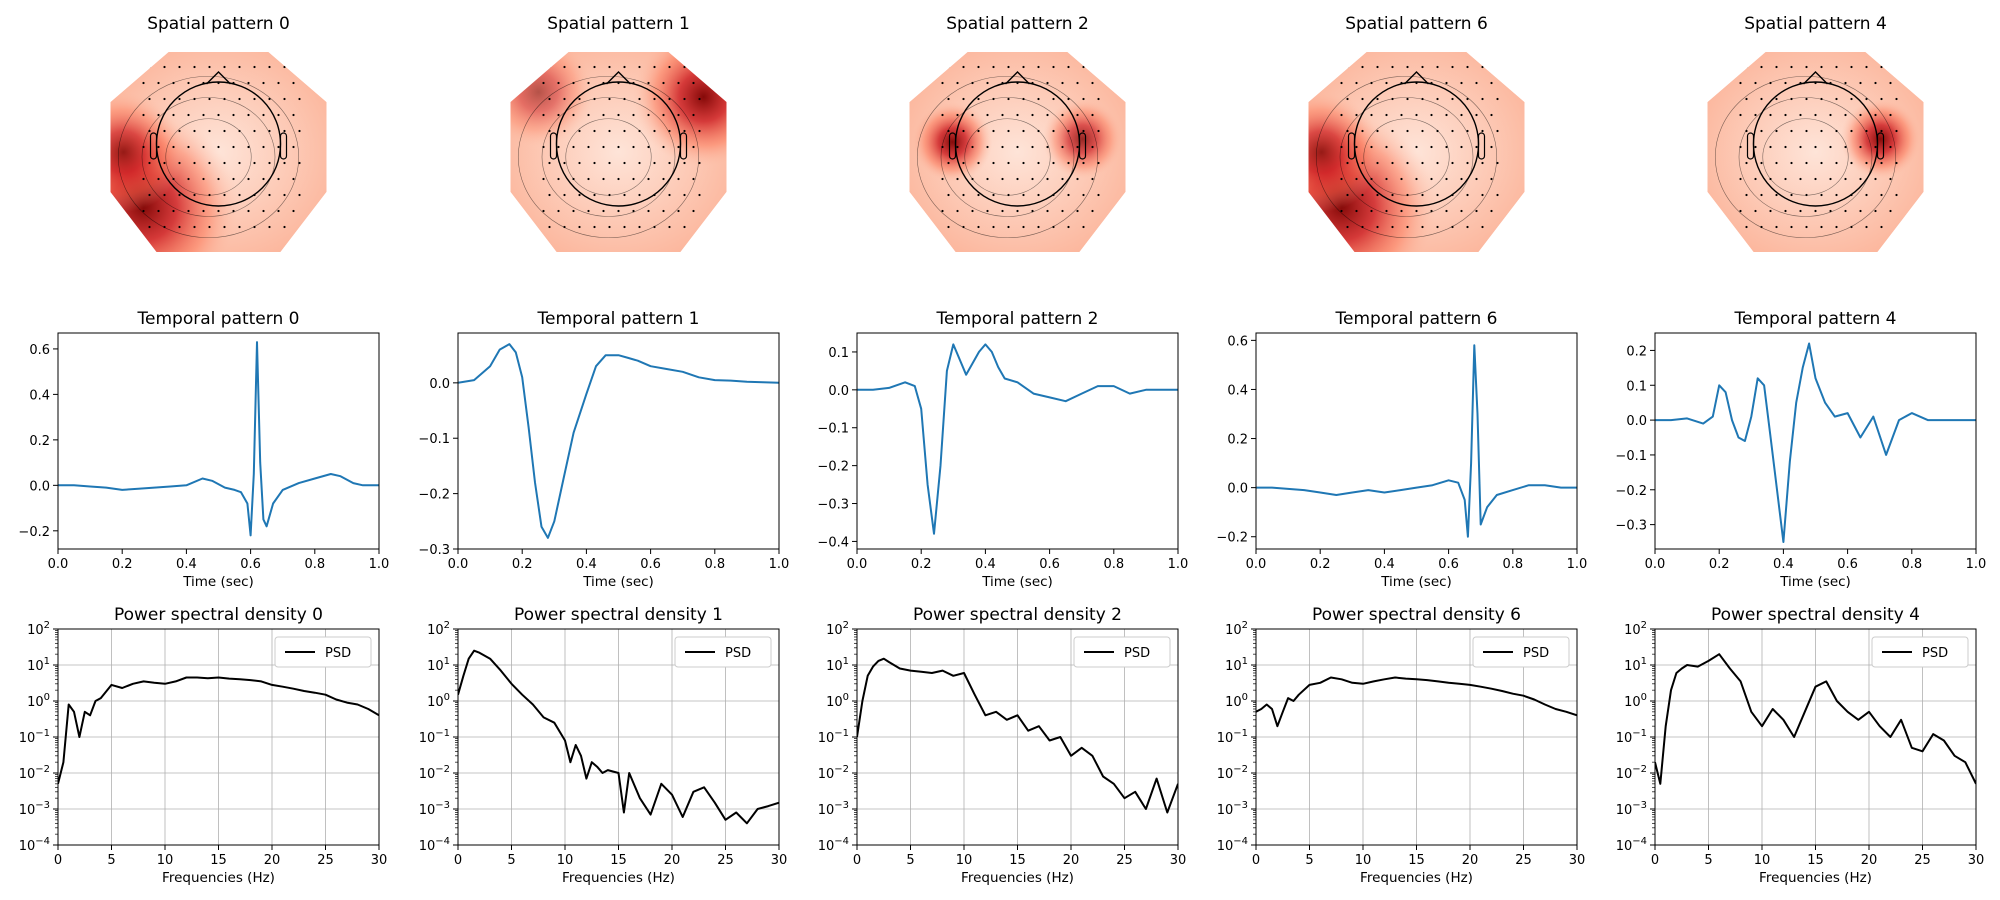 The width and height of the screenshot is (2000, 900). Describe the element at coordinates (1124, 860) in the screenshot. I see `x-tick-label: 25` at that location.